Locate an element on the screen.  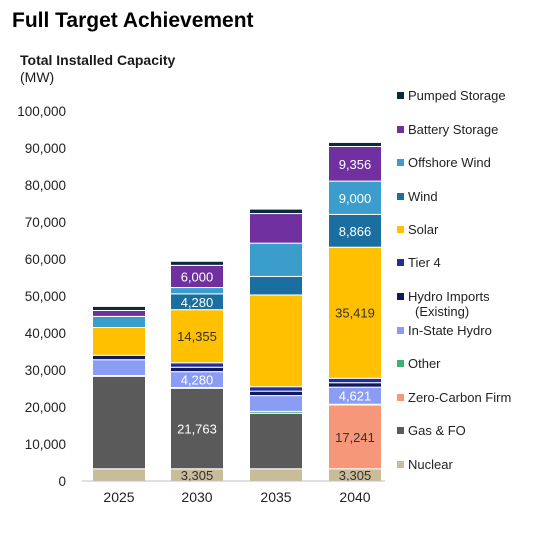
legend-label: Wind is located at coordinates (423, 196).